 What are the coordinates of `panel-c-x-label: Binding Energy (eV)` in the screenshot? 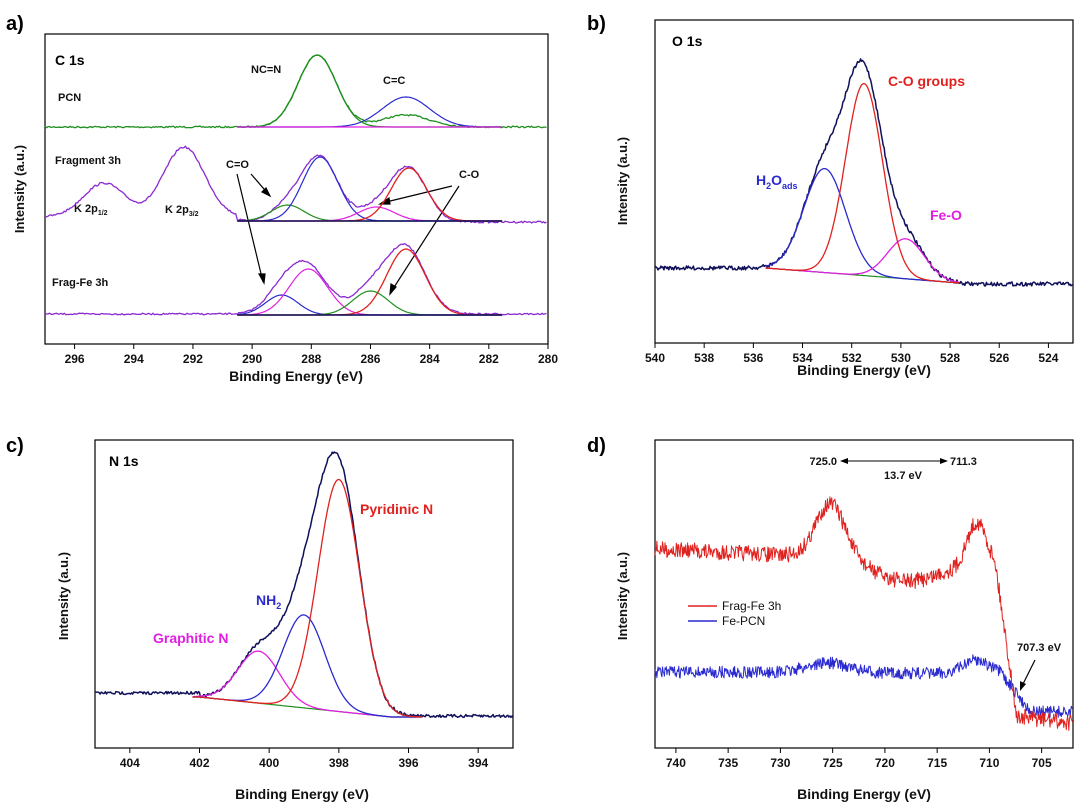 It's located at (302, 794).